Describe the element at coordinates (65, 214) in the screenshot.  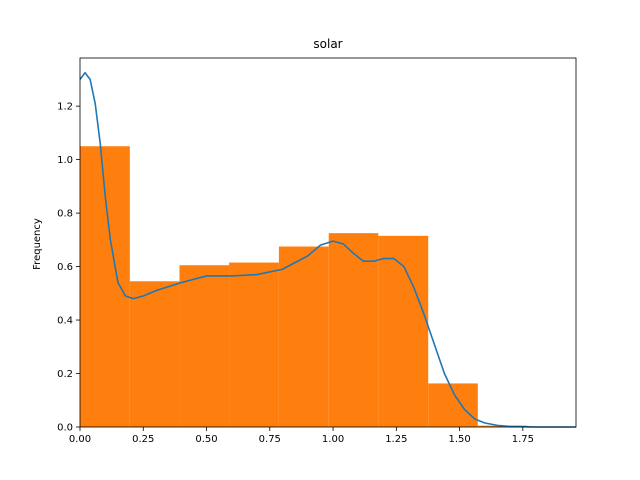
I see `y-tick-label-4: 0.8` at that location.